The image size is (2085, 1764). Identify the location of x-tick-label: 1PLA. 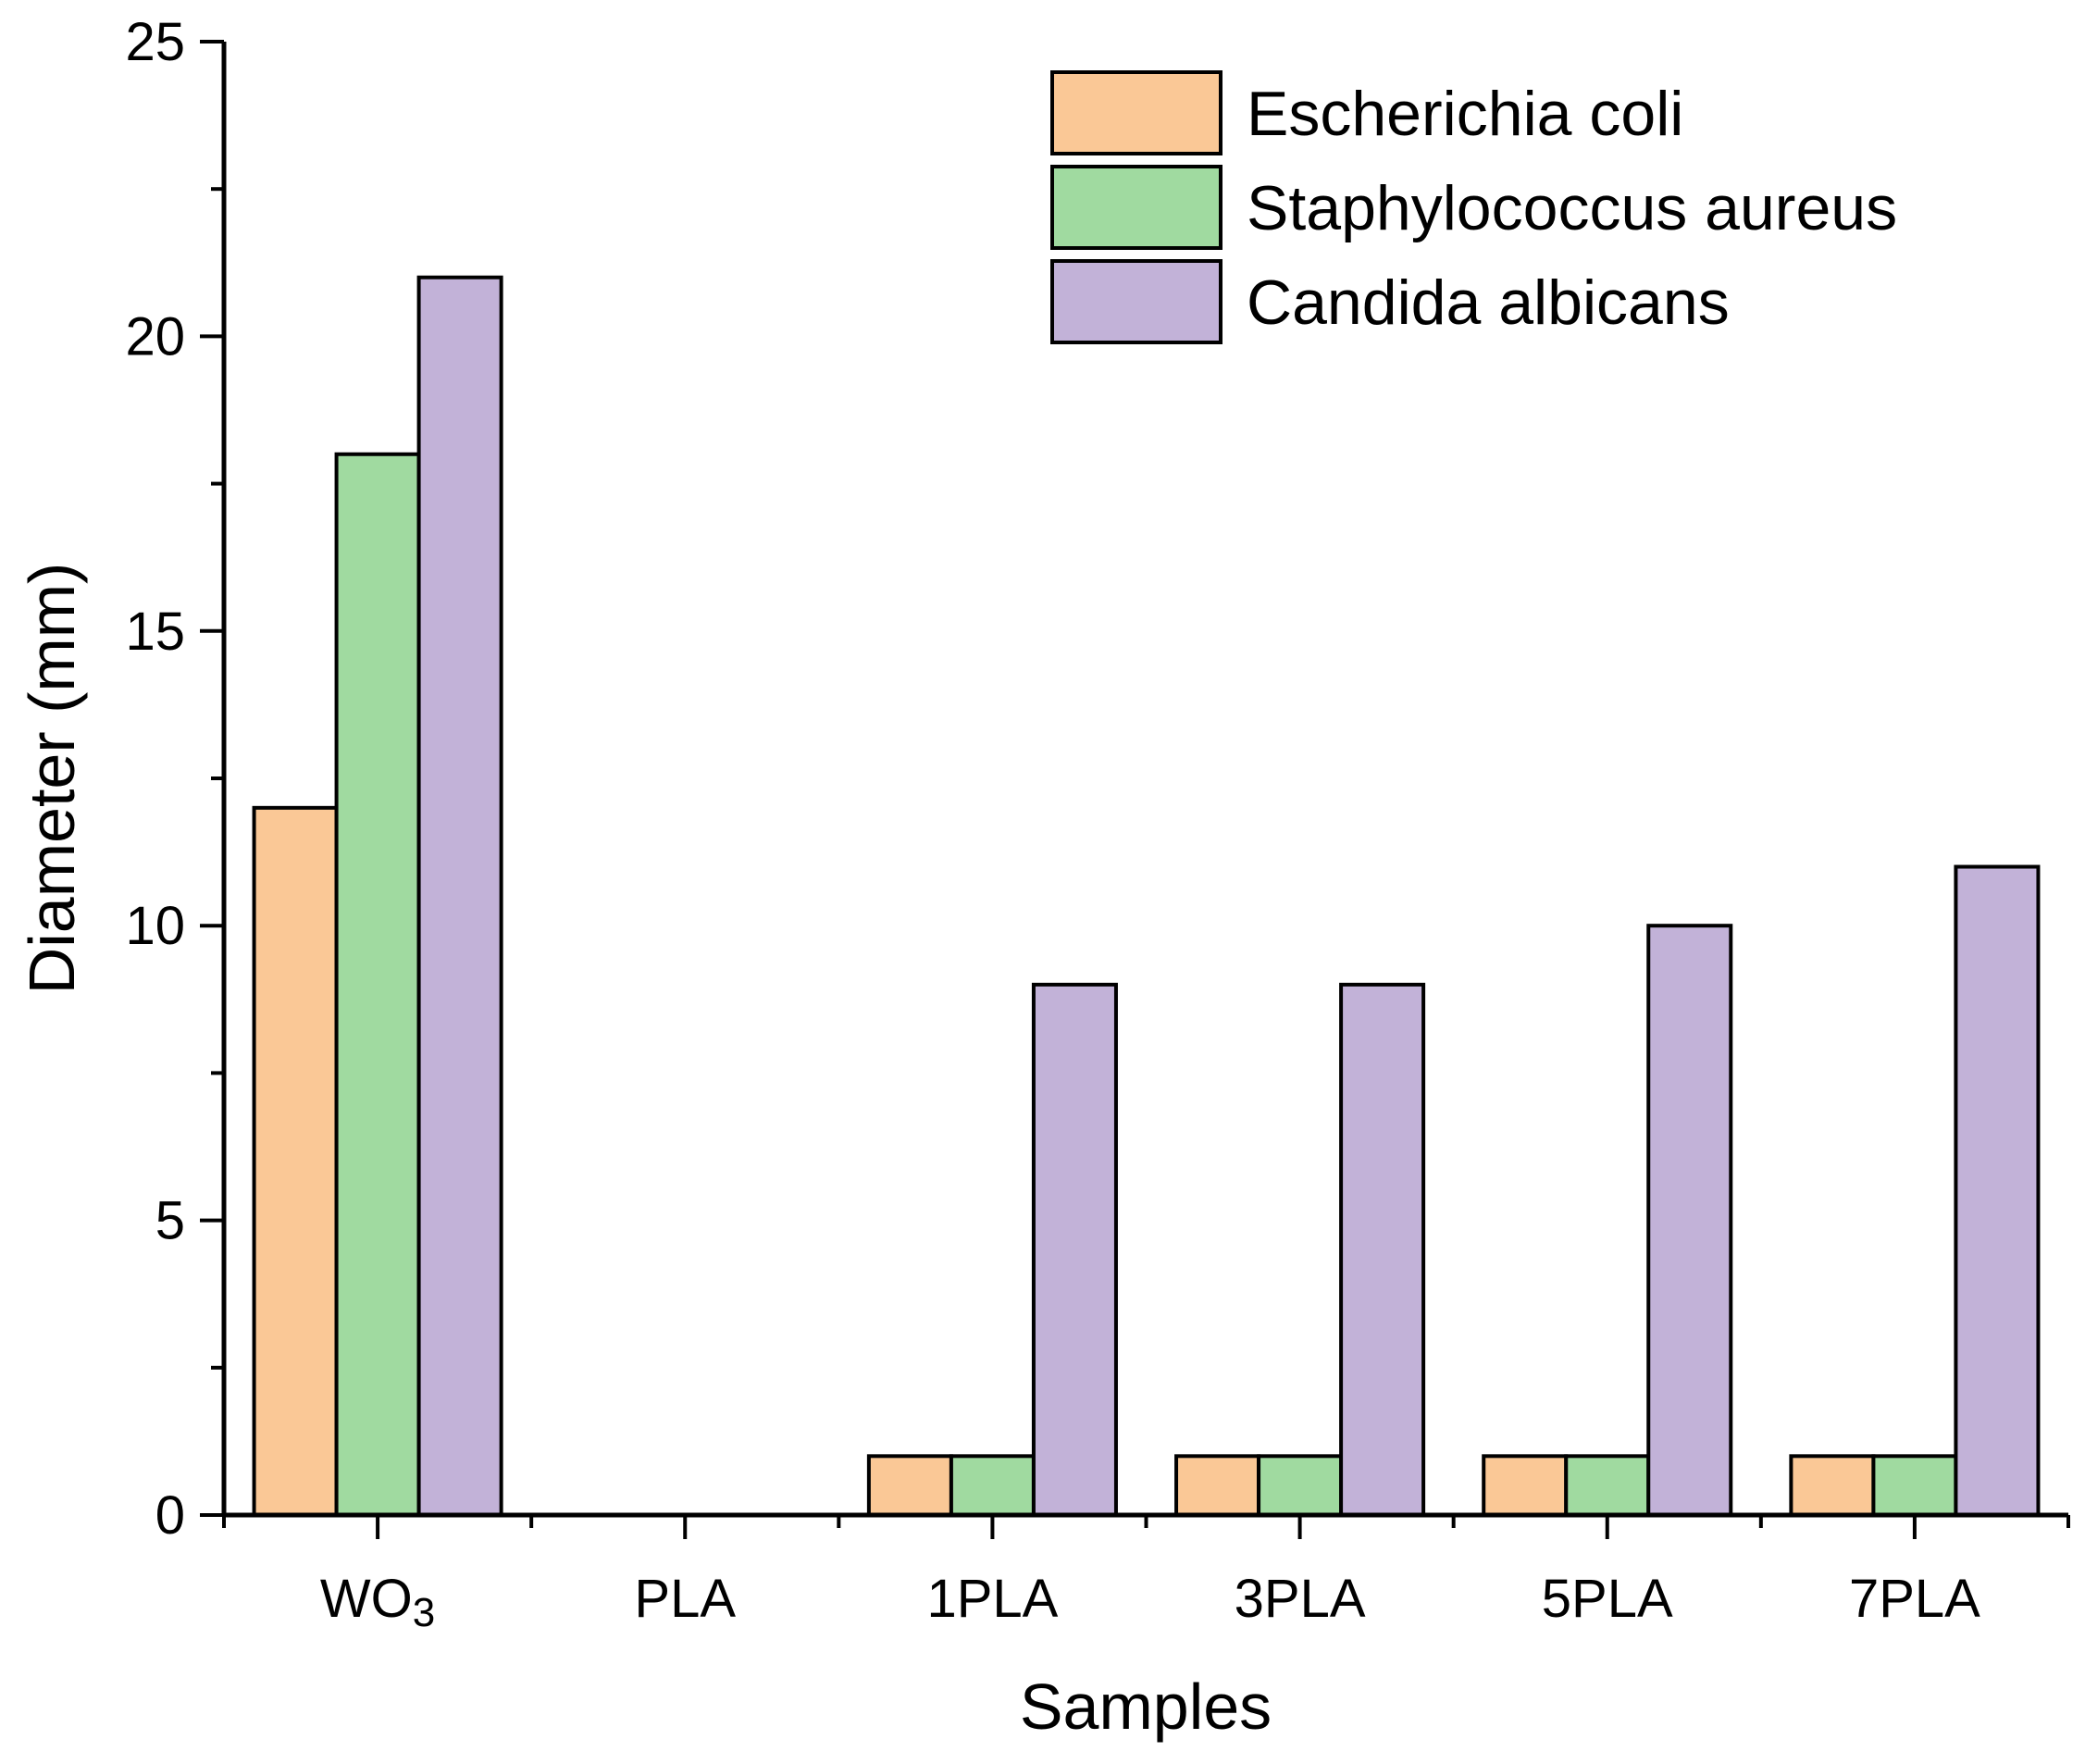
(992, 1599).